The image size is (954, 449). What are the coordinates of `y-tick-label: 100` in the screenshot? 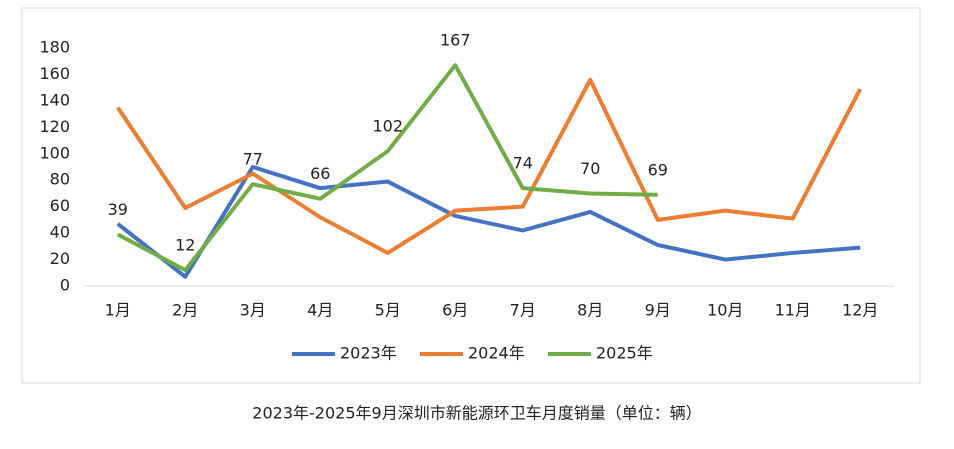 It's located at (54, 152).